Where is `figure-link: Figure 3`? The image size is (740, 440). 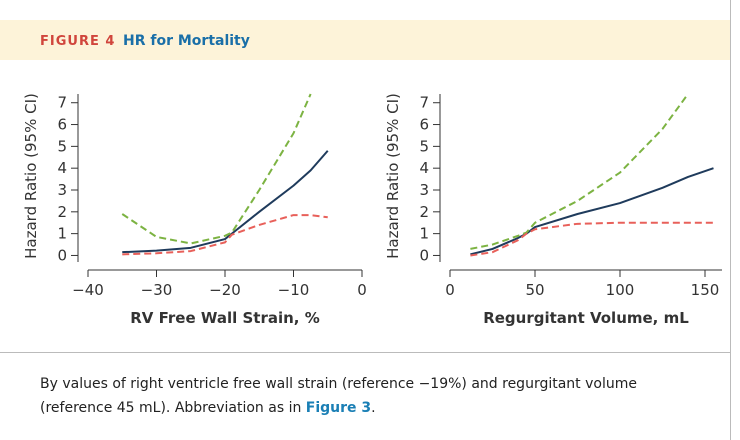
figure-link: Figure 3 is located at coordinates (338, 408).